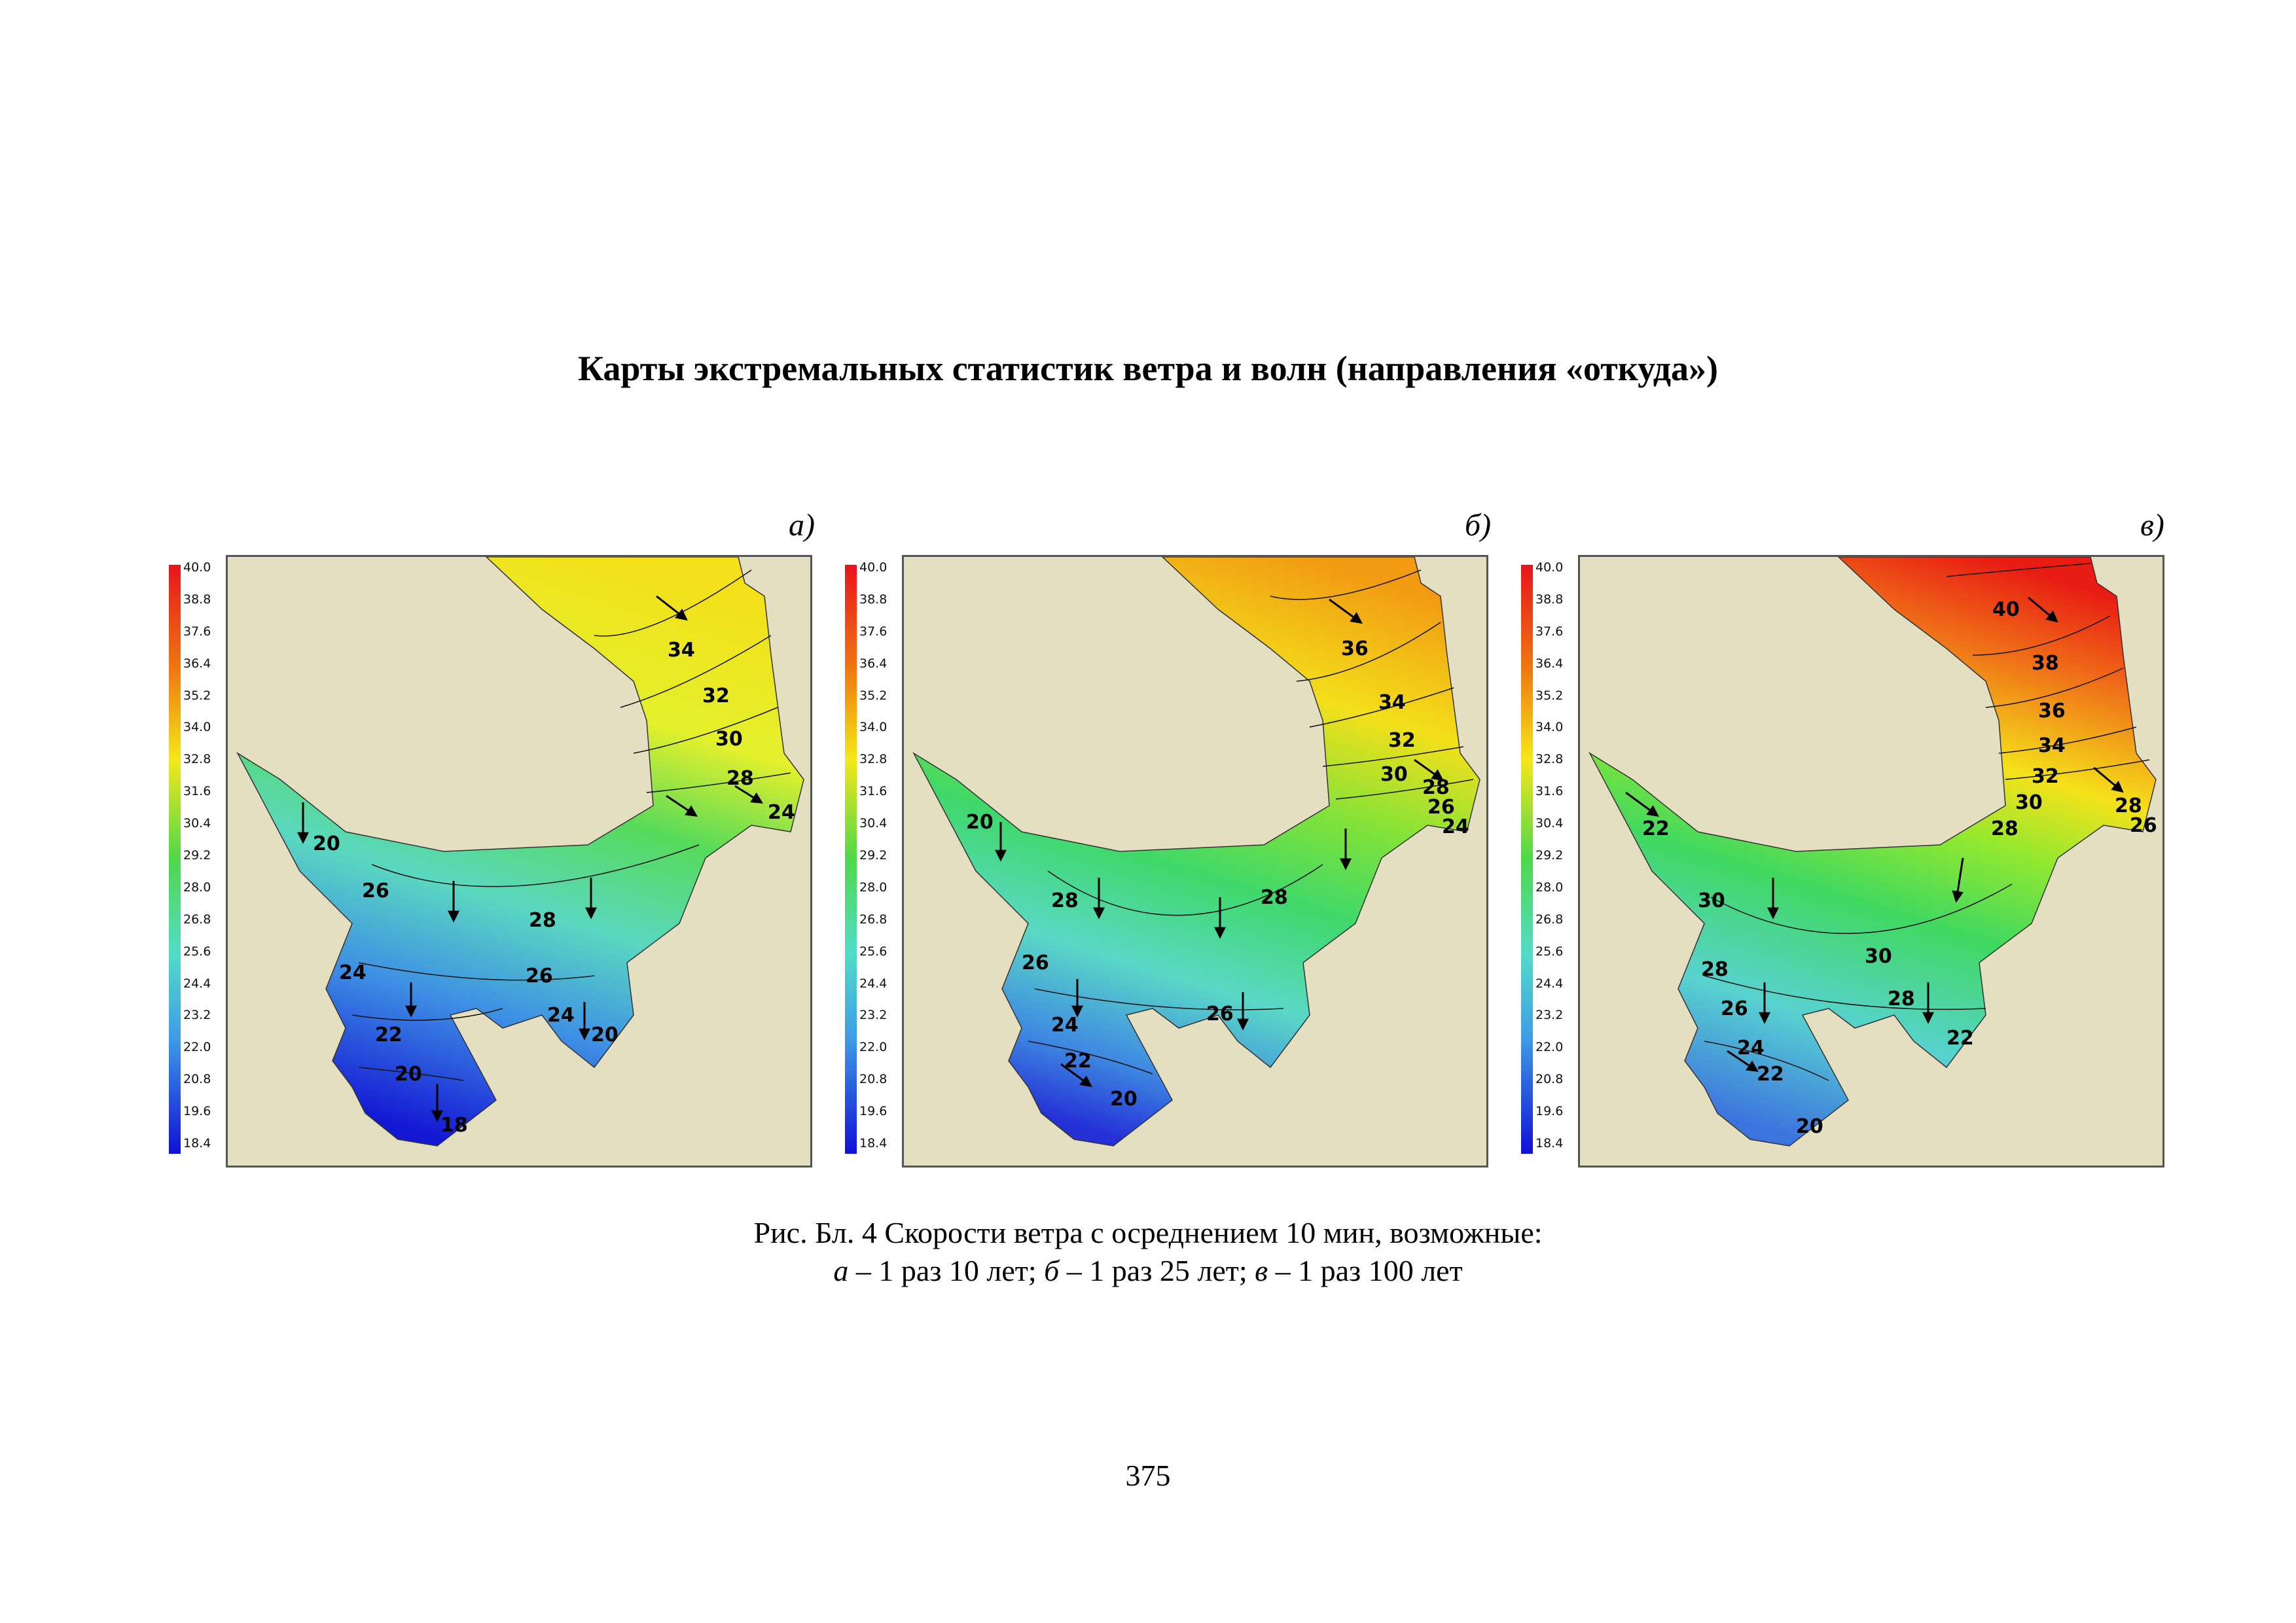  Describe the element at coordinates (873, 1079) in the screenshot. I see `color-scale-tick: 20.8` at that location.